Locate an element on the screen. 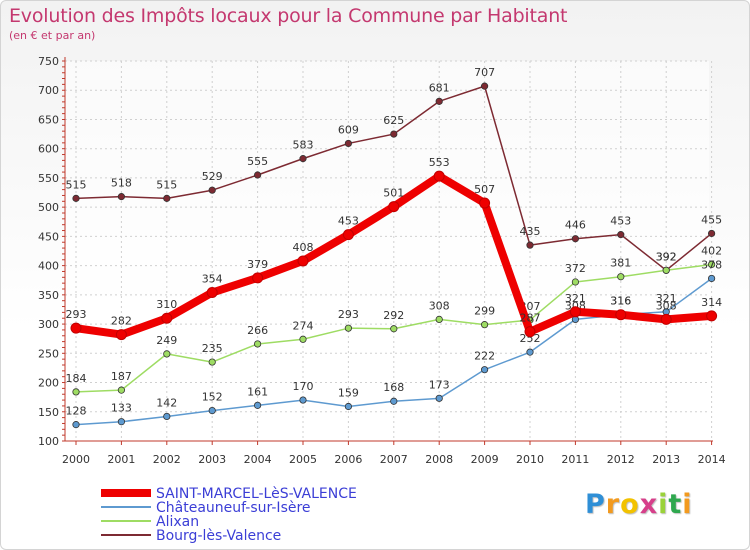 This screenshot has height=550, width=750. data-label: 187 is located at coordinates (121, 376).